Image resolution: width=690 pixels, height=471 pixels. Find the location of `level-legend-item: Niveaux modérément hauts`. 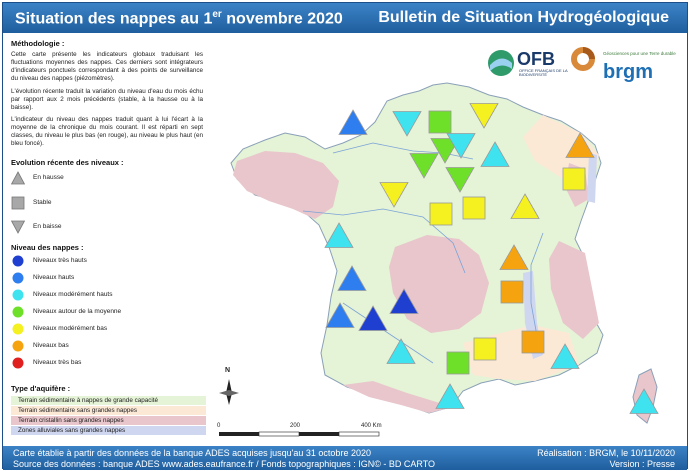

level-legend-item: Niveaux modérément hauts is located at coordinates (108, 295).